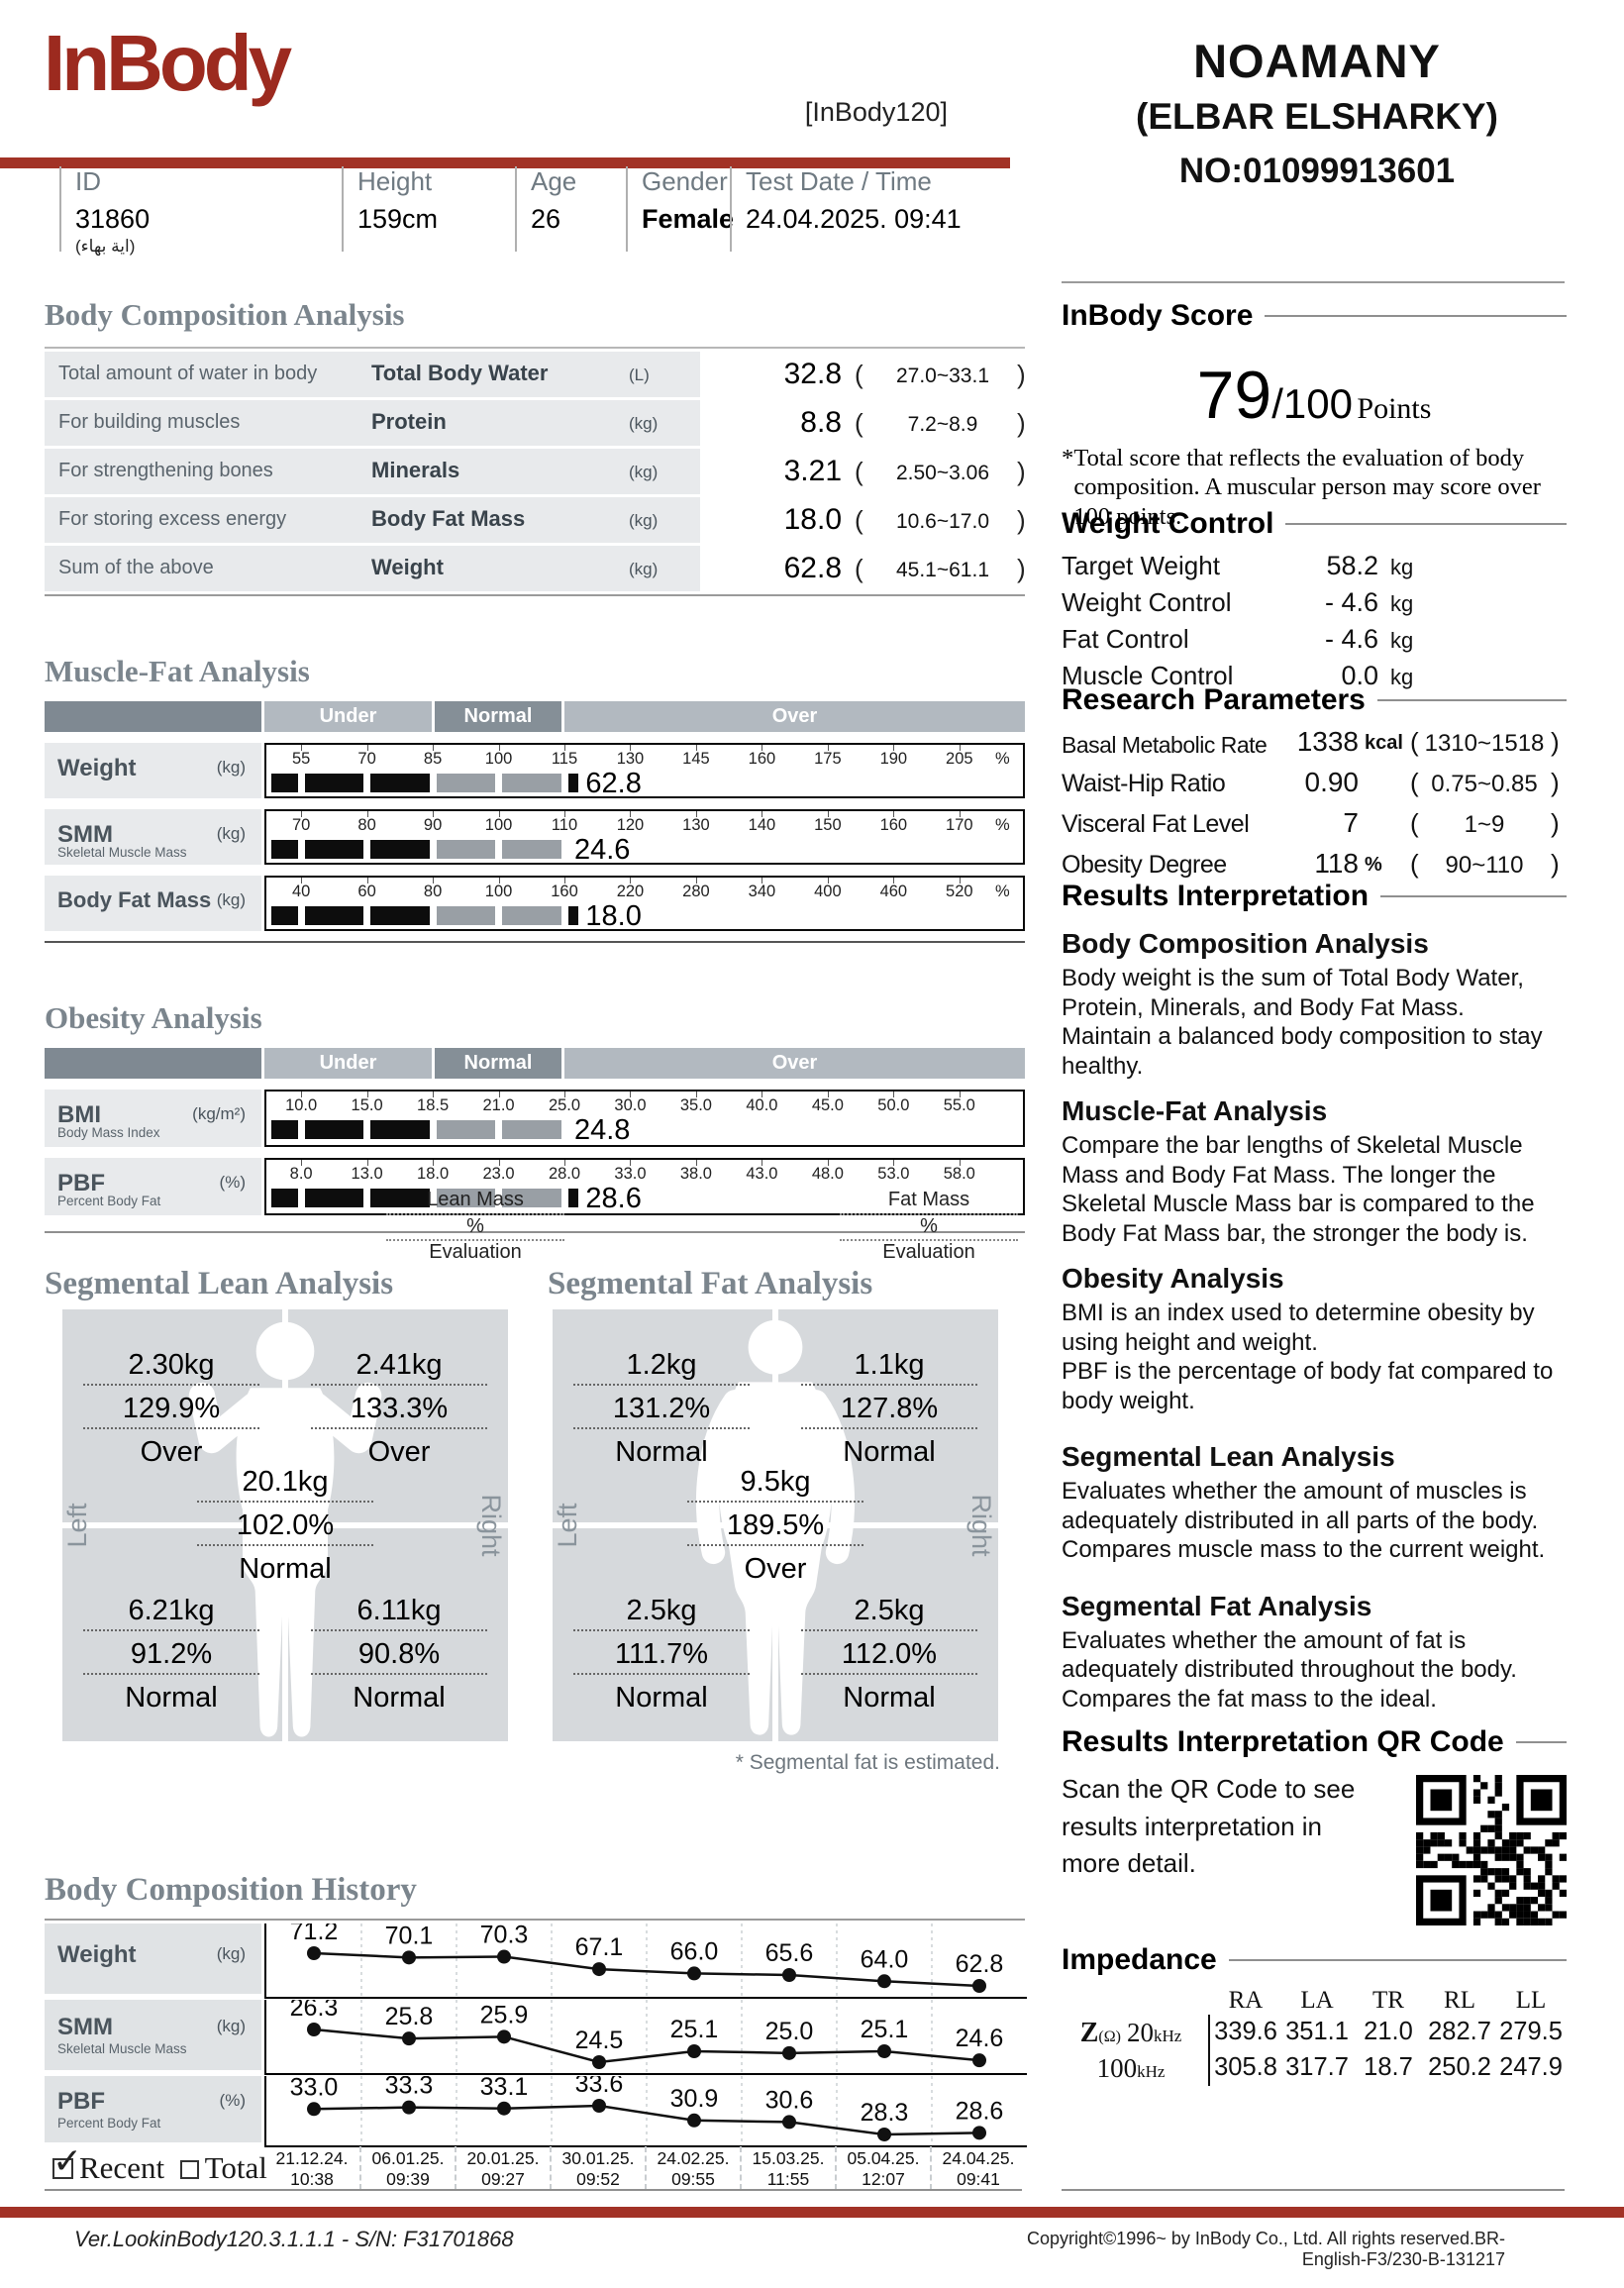 The image size is (1624, 2288). I want to click on lean-right-arm: 2.41kg 133.3% Over, so click(399, 1409).